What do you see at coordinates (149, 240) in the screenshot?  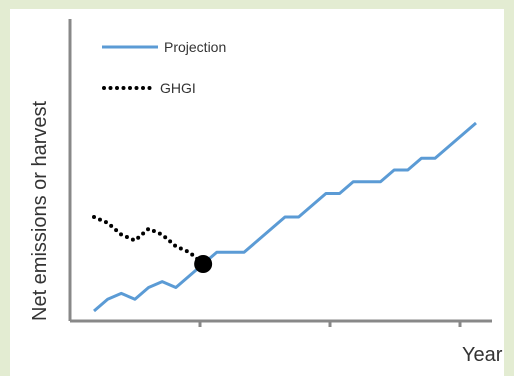 I see `series-line-ghgi` at bounding box center [149, 240].